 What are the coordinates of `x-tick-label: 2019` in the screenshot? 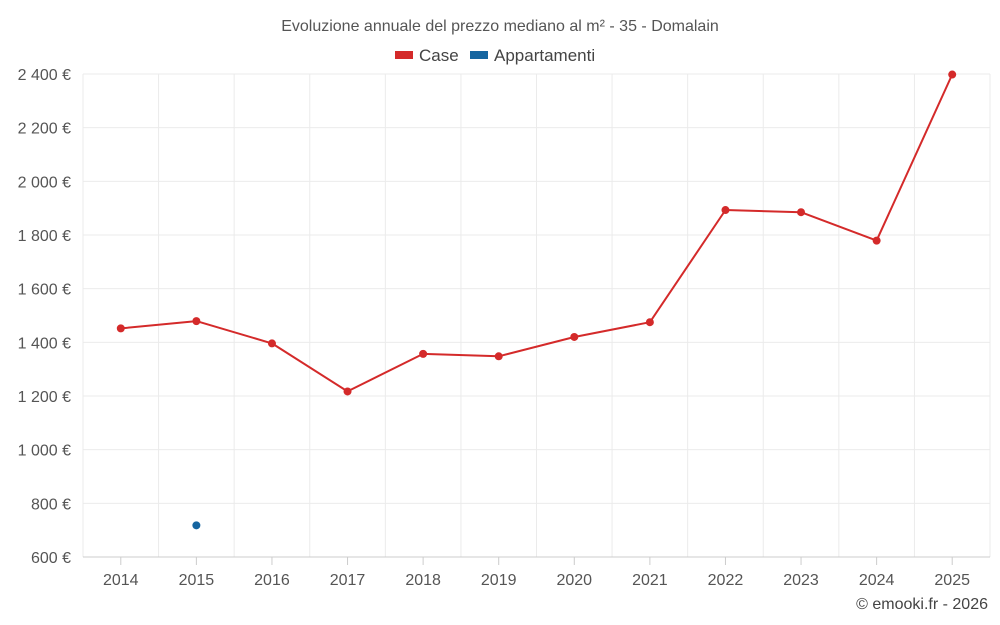 It's located at (499, 580).